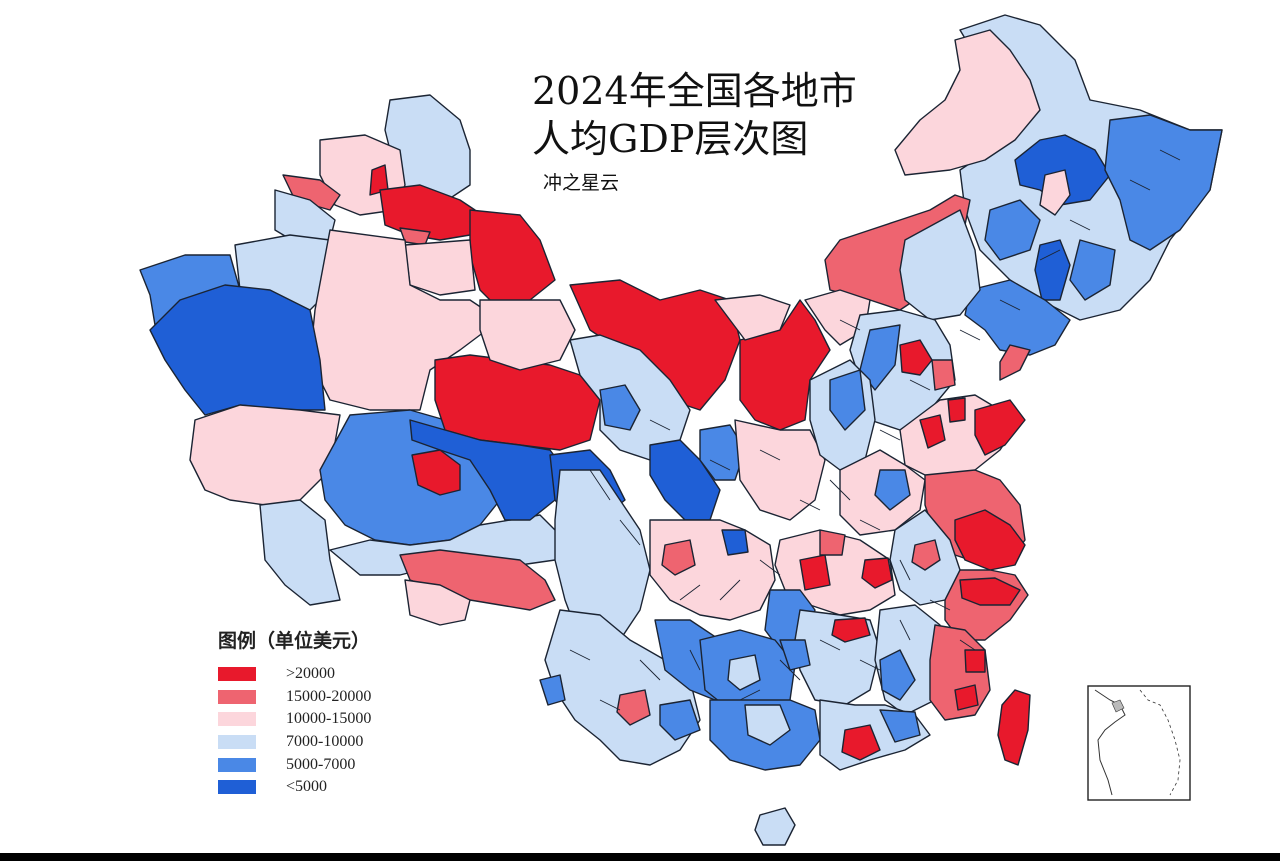 The image size is (1280, 861). What do you see at coordinates (767, 725) in the screenshot?
I see `region-guangxi-light` at bounding box center [767, 725].